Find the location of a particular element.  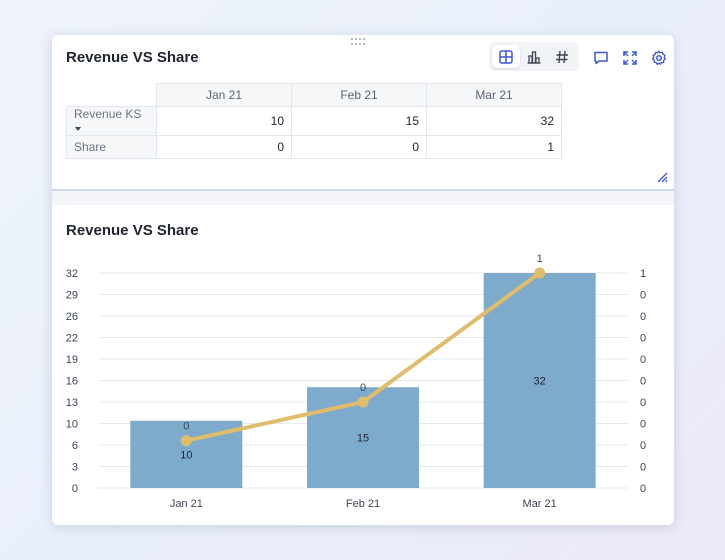

table-view-button is located at coordinates (506, 56).